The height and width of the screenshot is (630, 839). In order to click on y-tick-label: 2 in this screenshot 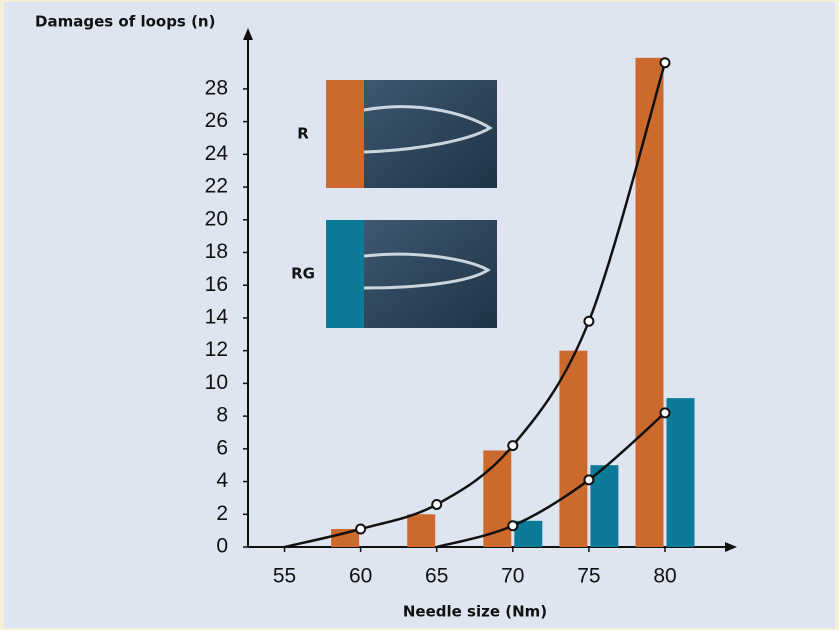, I will do `click(222, 513)`.